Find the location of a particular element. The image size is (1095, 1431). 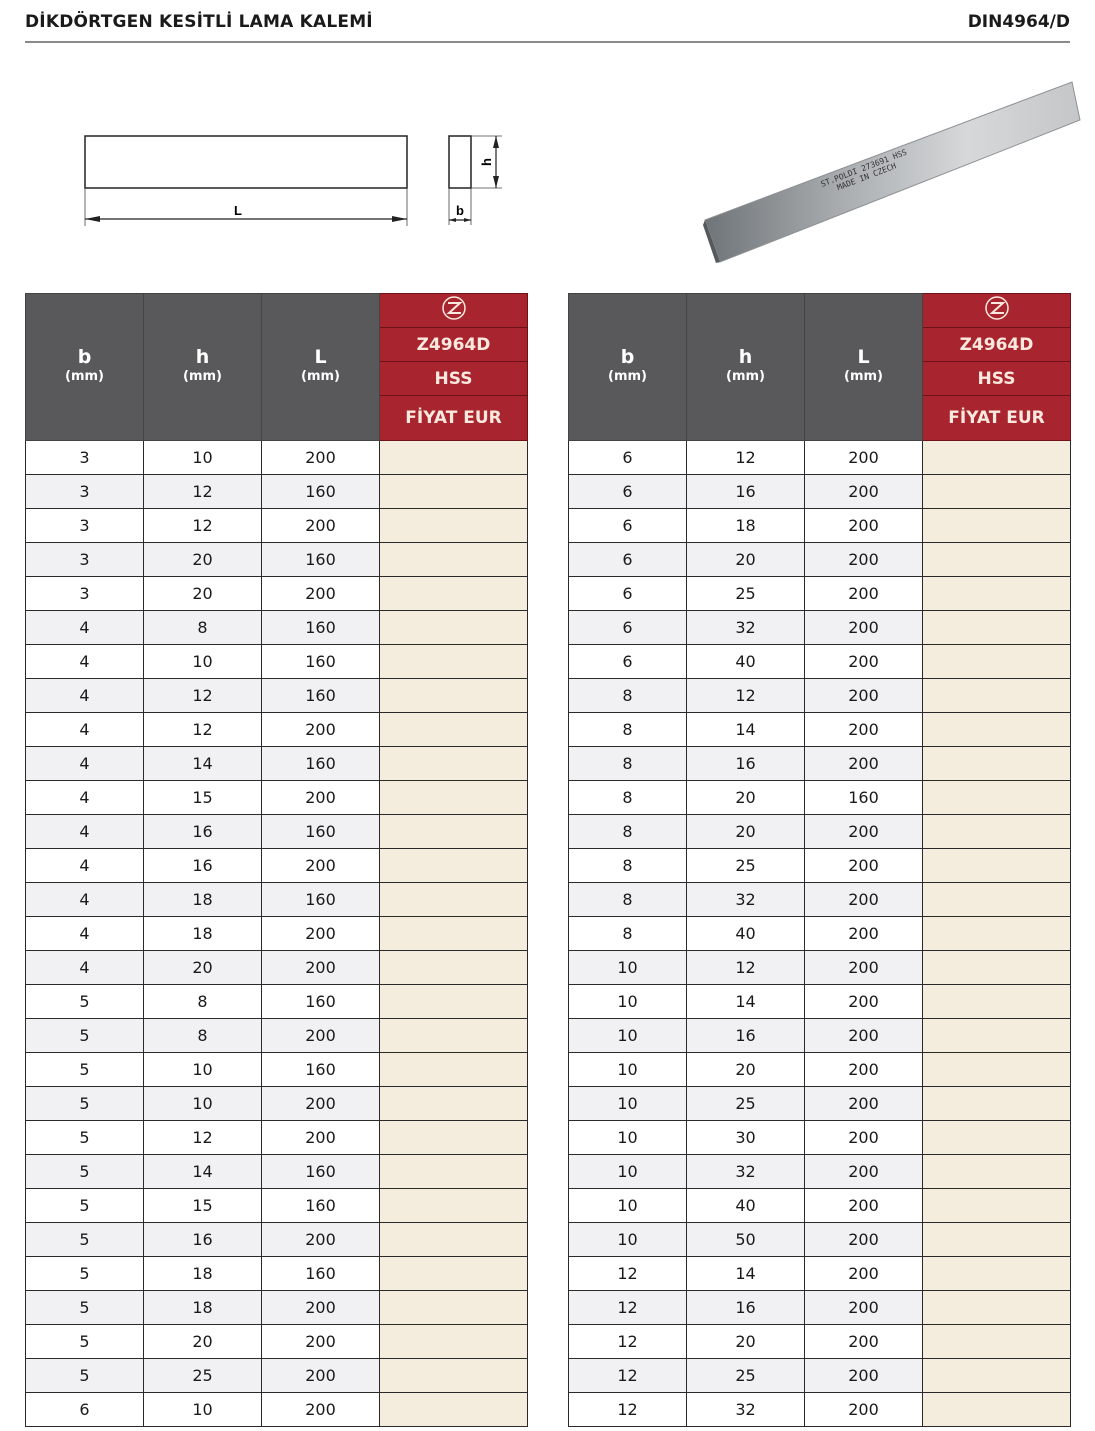

table-row: 4 12 160 is located at coordinates (276, 695).